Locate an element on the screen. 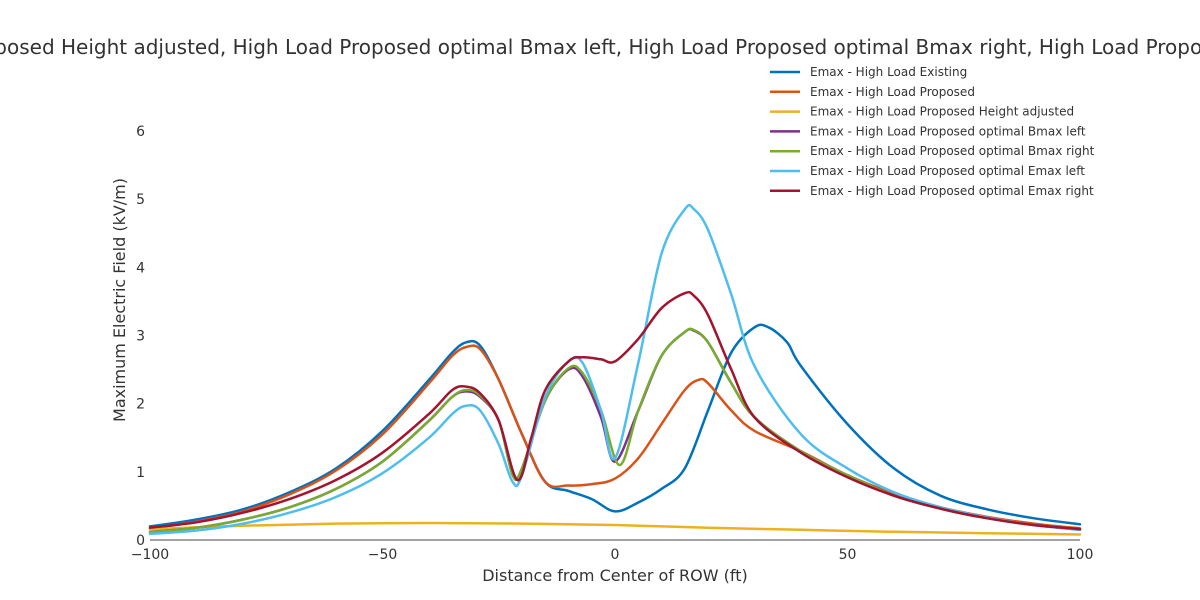  y-axis-title: Maximum Electric Field (kV/m) is located at coordinates (119, 300).